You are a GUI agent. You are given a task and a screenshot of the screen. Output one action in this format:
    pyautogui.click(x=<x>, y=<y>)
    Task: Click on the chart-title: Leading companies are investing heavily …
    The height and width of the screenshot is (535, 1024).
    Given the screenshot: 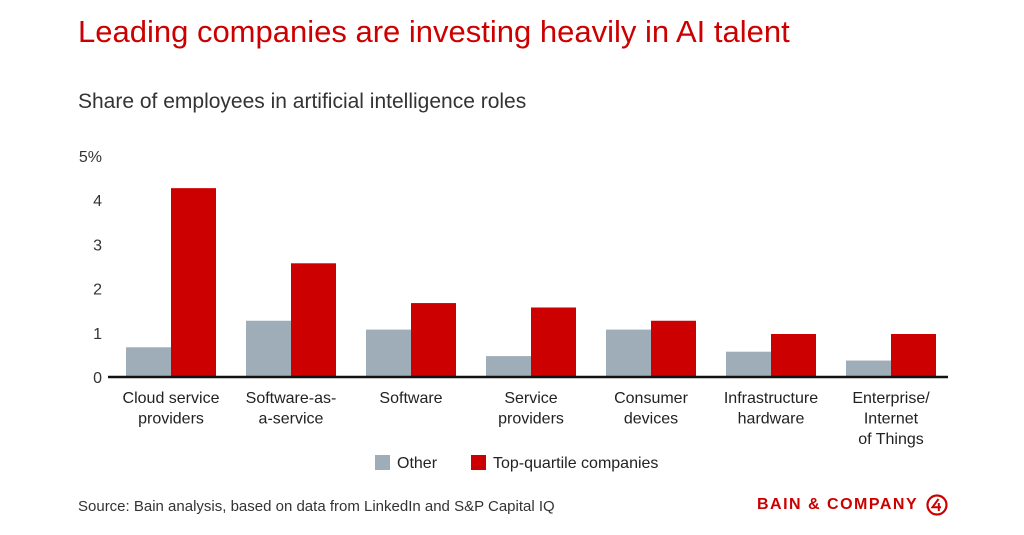 What is the action you would take?
    pyautogui.click(x=434, y=31)
    